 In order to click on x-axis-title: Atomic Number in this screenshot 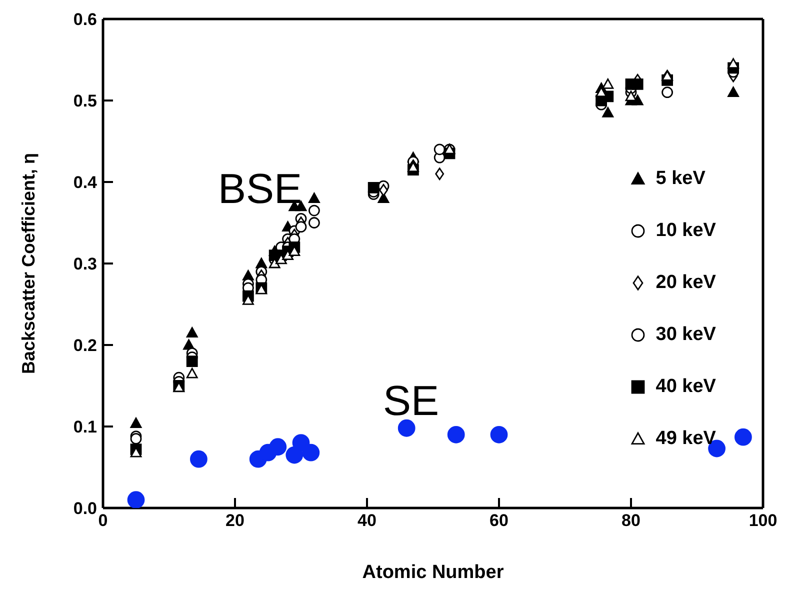, I will do `click(433, 572)`.